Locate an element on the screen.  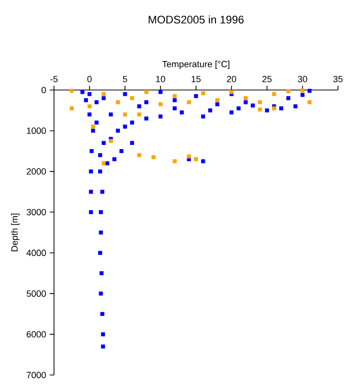
y-tick-label: 5000 is located at coordinates (36, 293).